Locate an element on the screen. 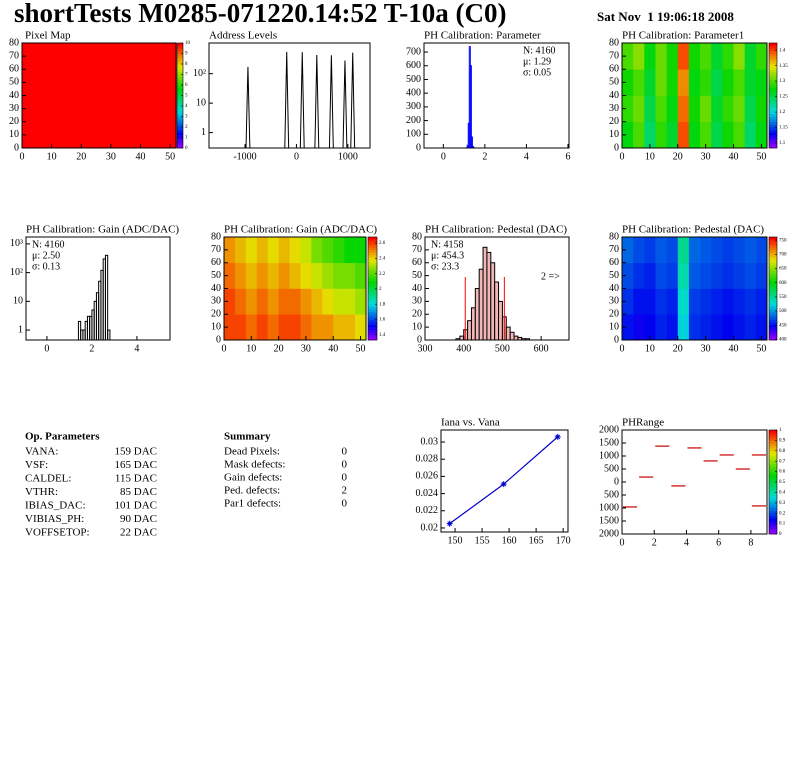 The width and height of the screenshot is (796, 772). y-tick-label: 0 is located at coordinates (419, 339).